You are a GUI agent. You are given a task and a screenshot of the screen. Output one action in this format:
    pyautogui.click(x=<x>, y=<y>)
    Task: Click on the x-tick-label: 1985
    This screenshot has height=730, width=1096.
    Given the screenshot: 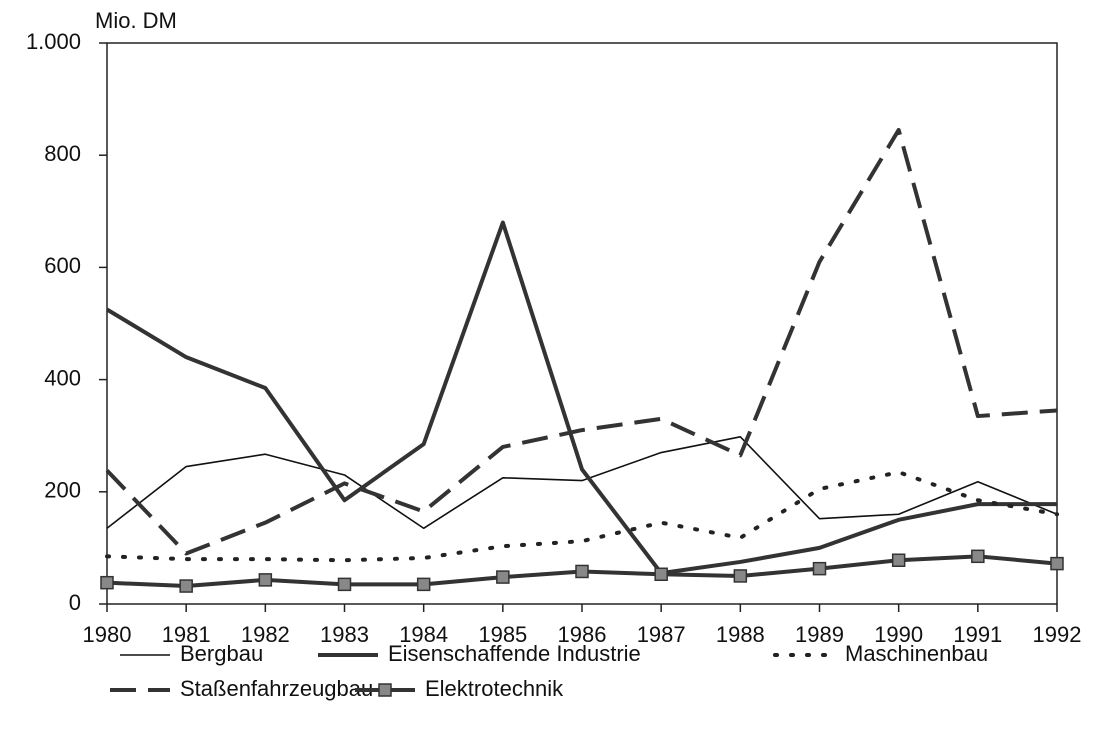 What is the action you would take?
    pyautogui.click(x=502, y=634)
    